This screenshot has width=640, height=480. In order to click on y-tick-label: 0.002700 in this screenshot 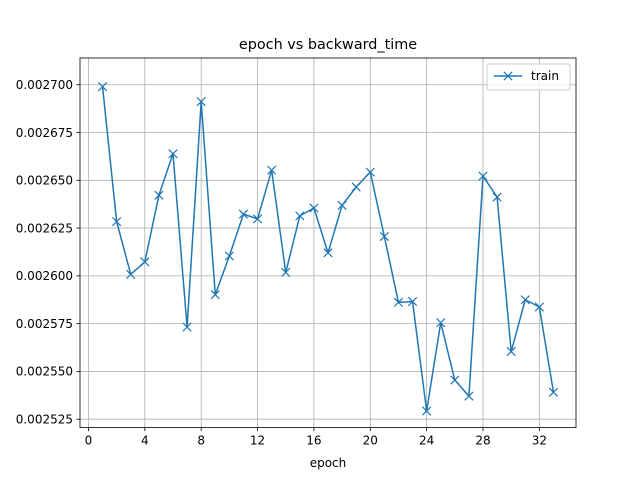, I will do `click(44, 85)`.